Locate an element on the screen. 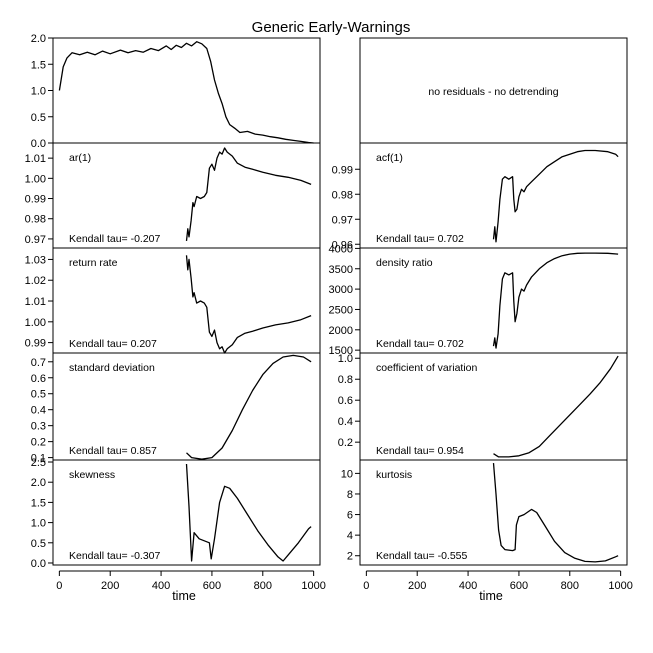 Image resolution: width=653 pixels, height=653 pixels. x-axis-label-left: time is located at coordinates (184, 596).